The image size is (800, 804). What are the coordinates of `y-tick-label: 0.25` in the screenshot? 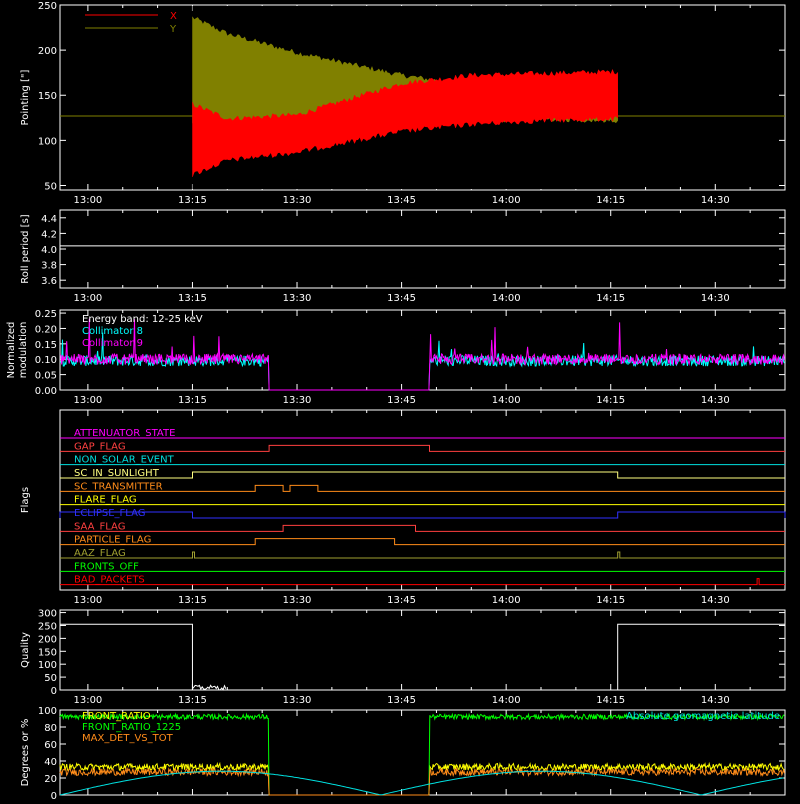 It's located at (46, 314).